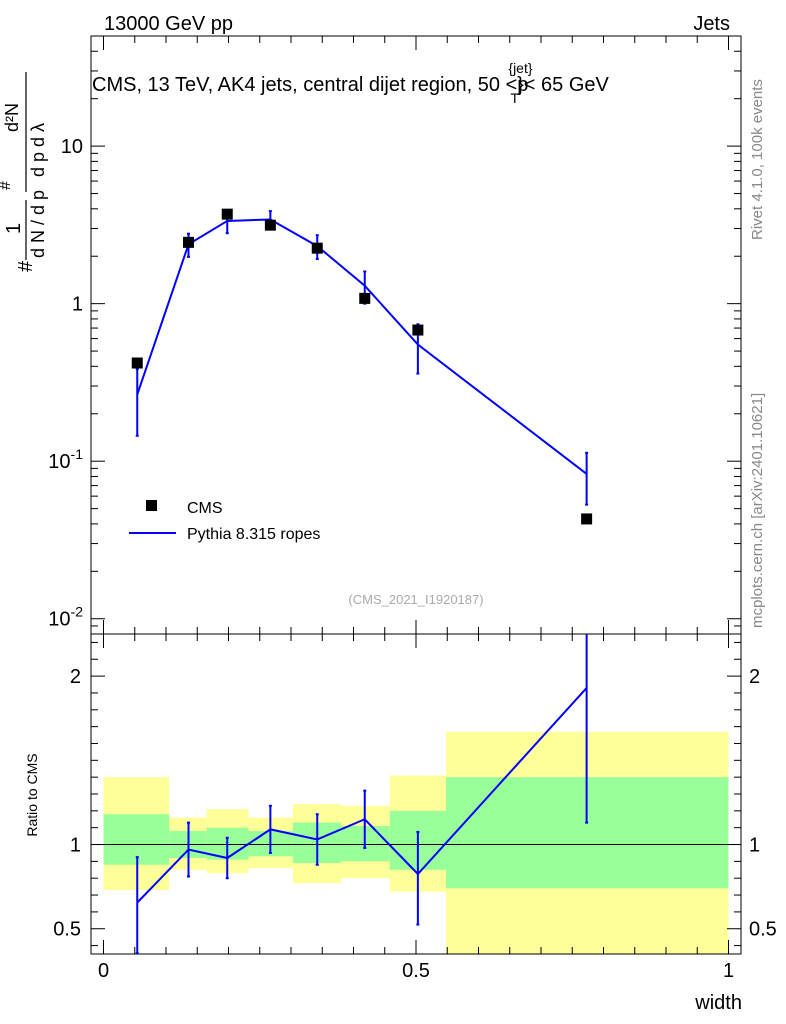 This screenshot has width=786, height=1024. What do you see at coordinates (24, 172) in the screenshot?
I see `main-y-axis-label: # 1 d N / d p # d²N d p d λ` at bounding box center [24, 172].